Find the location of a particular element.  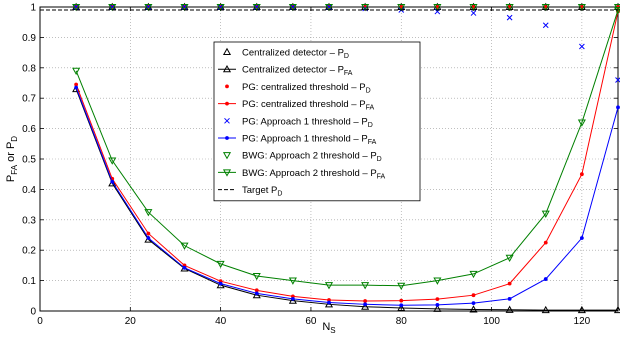

legend-entry-4: PG: Approach 1 threshold – PD is located at coordinates (298, 122).